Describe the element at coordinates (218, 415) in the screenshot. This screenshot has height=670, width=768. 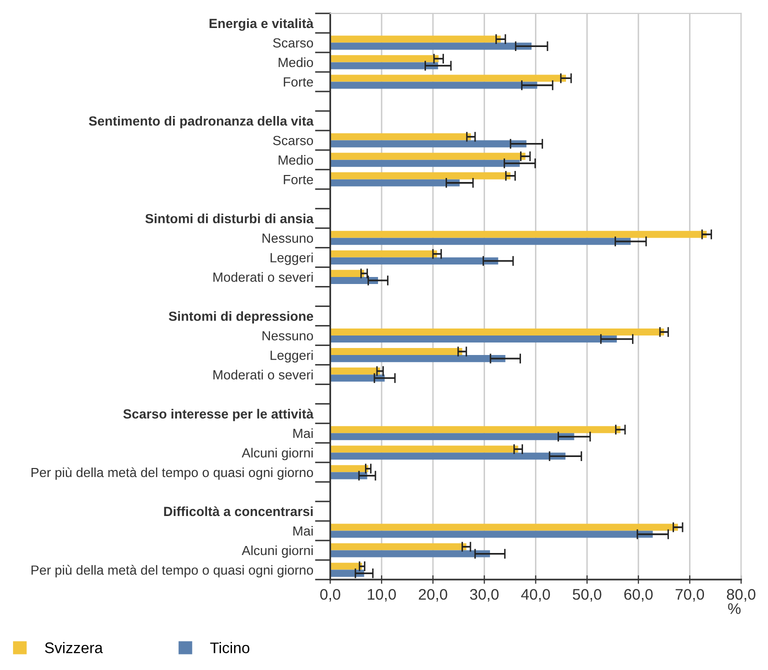
I see `y-tick-label: Scarso interesse per le attività` at that location.